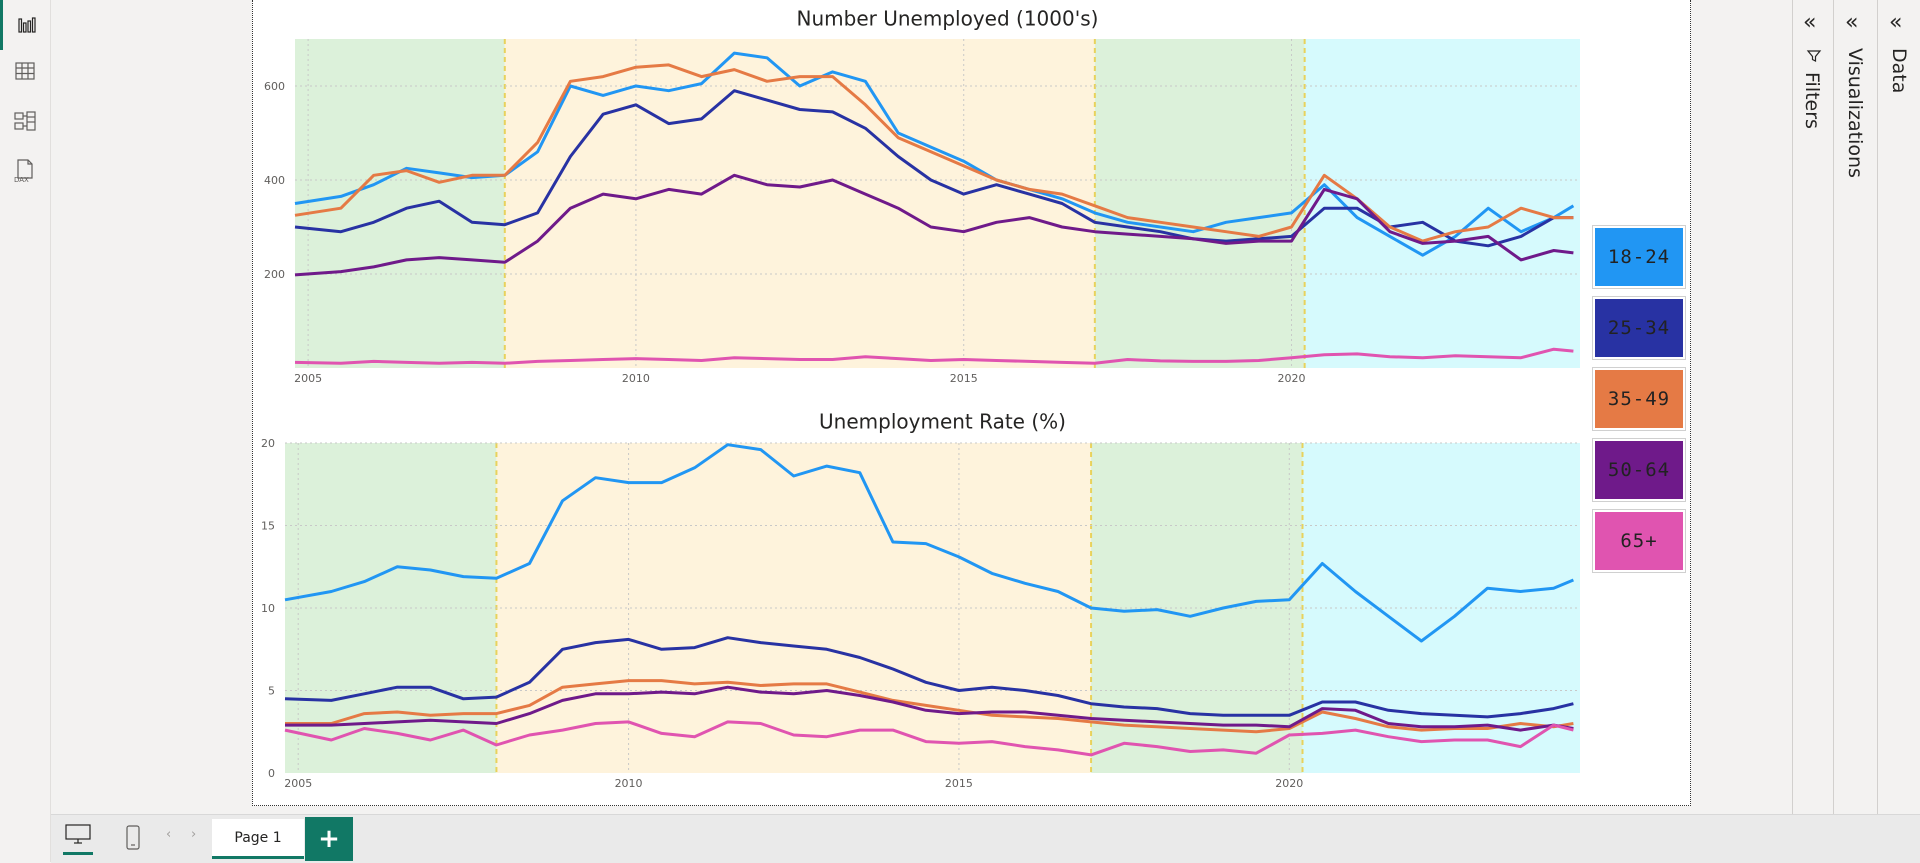  I want to click on legend-label: 25-34, so click(1639, 328).